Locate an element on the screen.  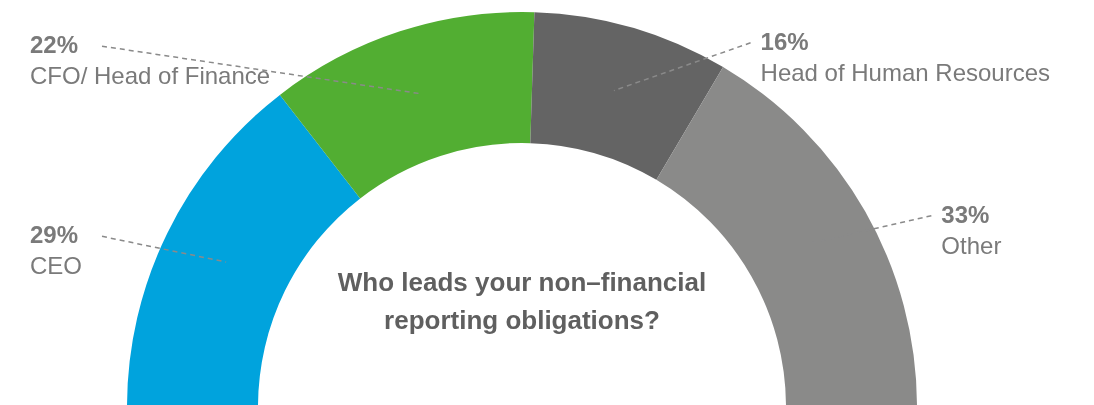
data-label: 16% is located at coordinates (784, 41).